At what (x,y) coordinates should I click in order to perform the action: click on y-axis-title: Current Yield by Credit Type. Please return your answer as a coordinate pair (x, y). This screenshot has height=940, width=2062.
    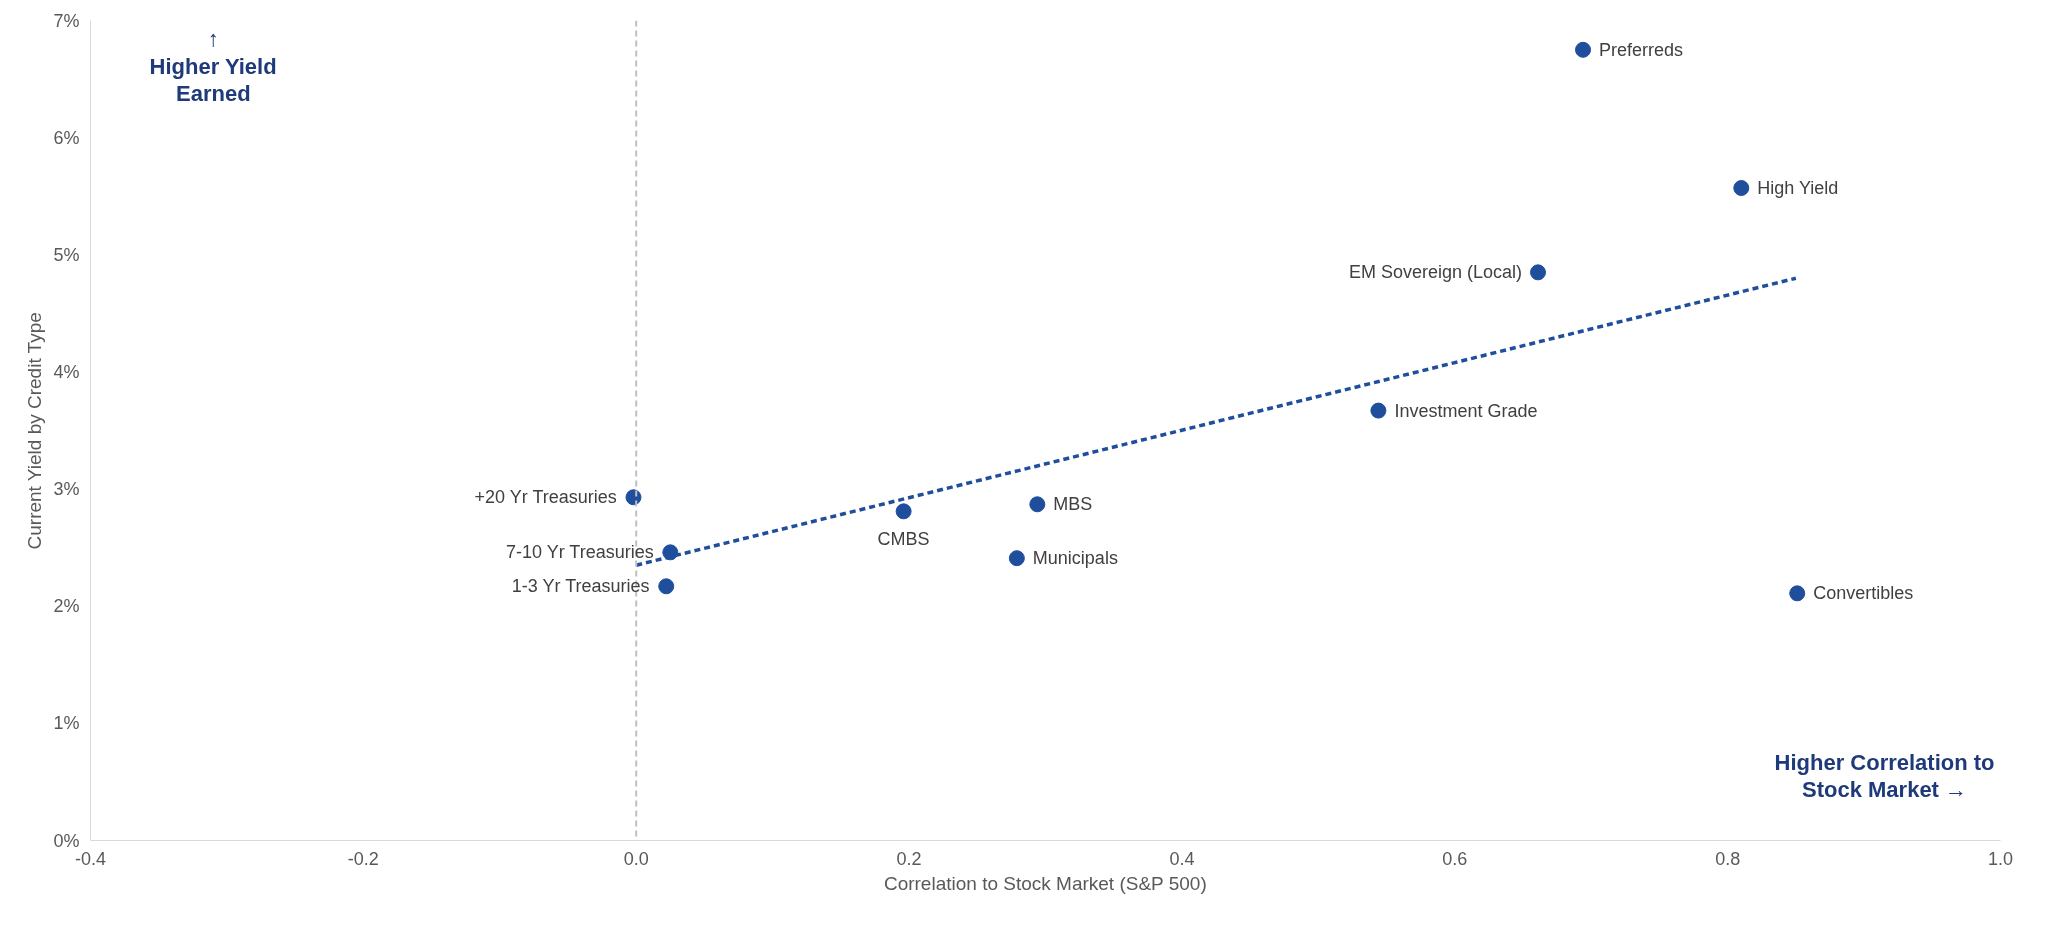
    Looking at the image, I should click on (35, 431).